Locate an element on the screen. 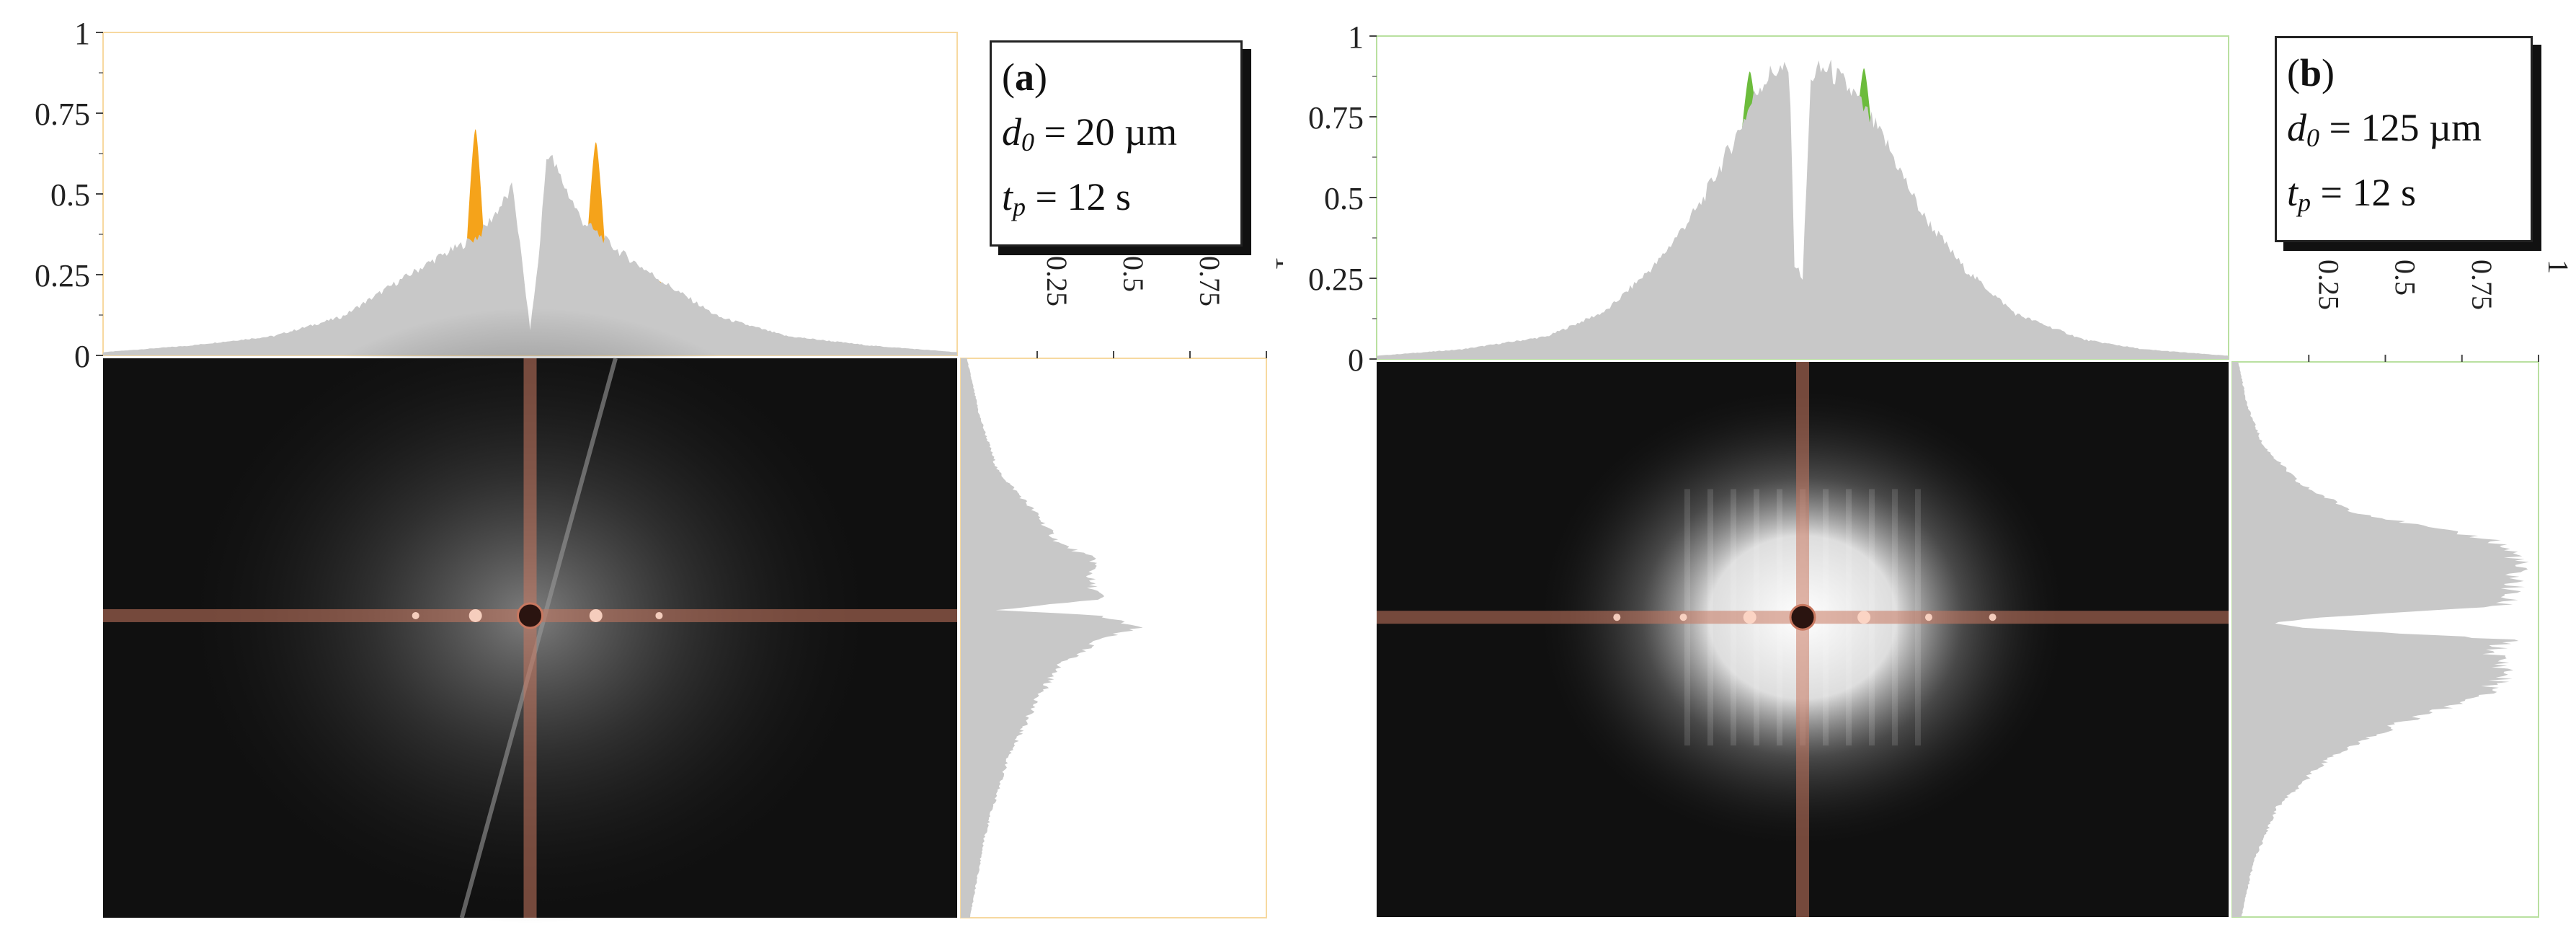 This screenshot has height=930, width=2576. panel-a-tp-value: = 12 s is located at coordinates (1083, 196).